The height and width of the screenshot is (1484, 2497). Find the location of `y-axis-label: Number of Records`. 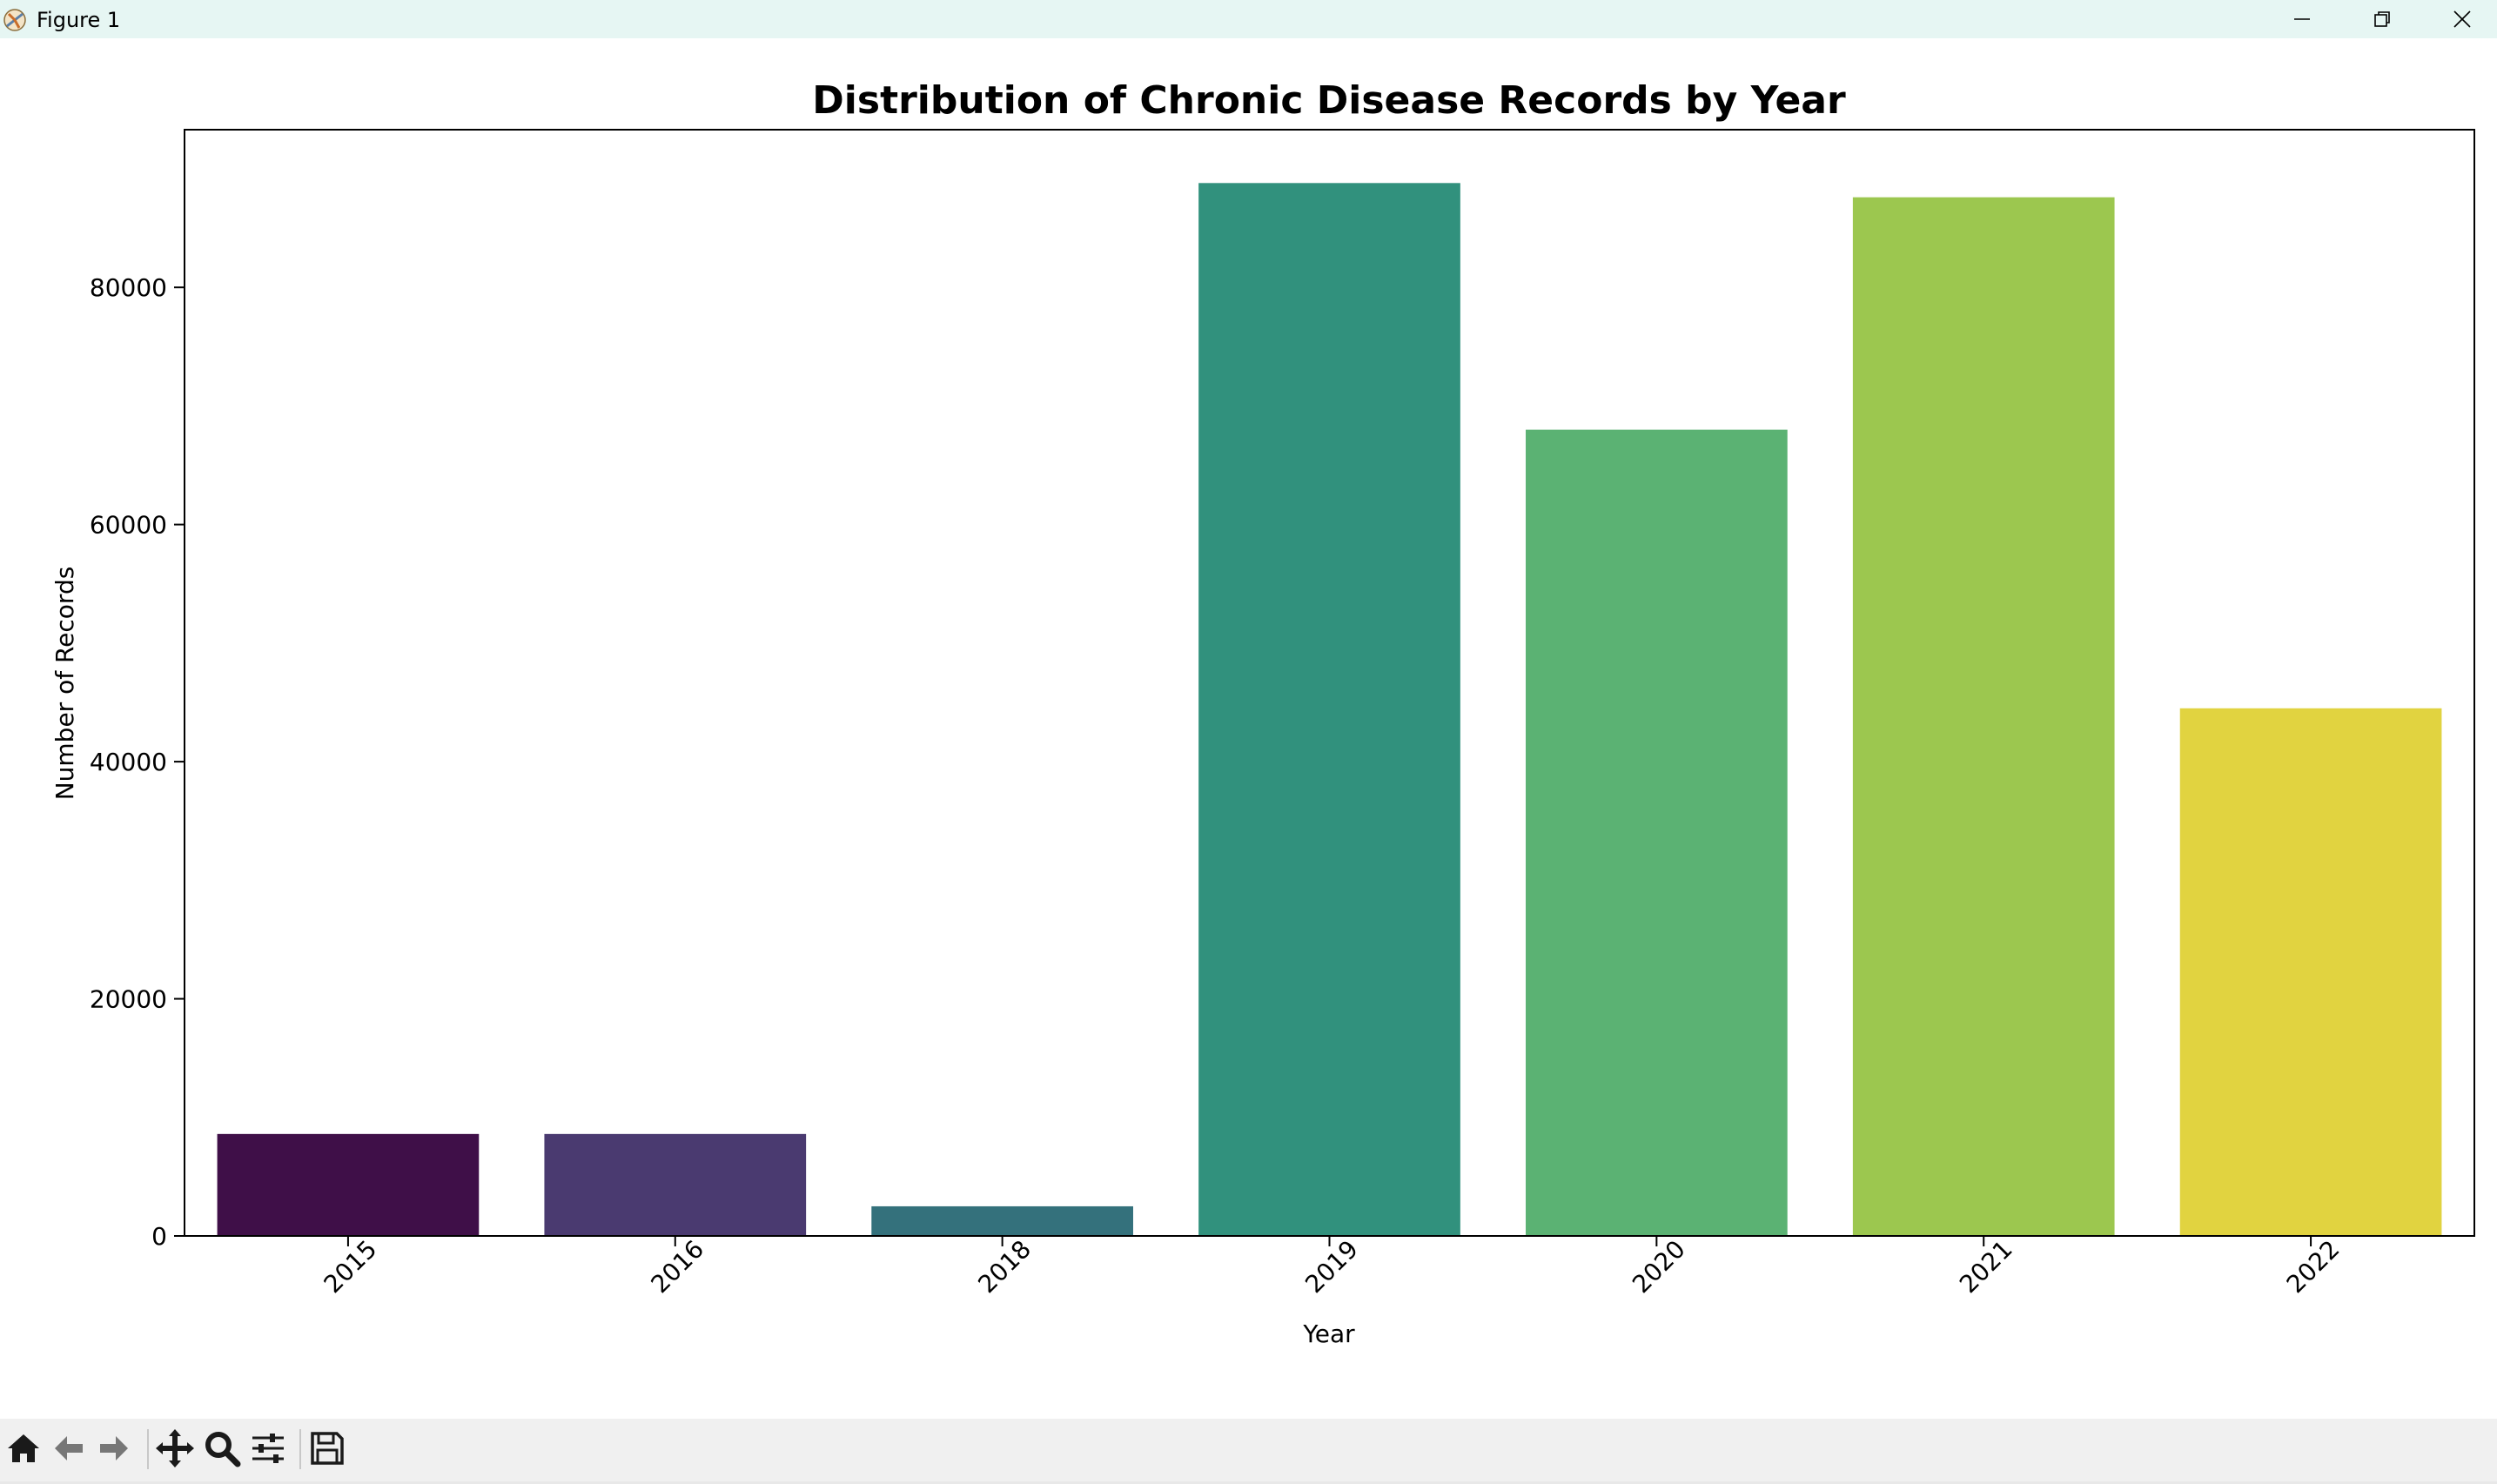

y-axis-label: Number of Records is located at coordinates (64, 684).